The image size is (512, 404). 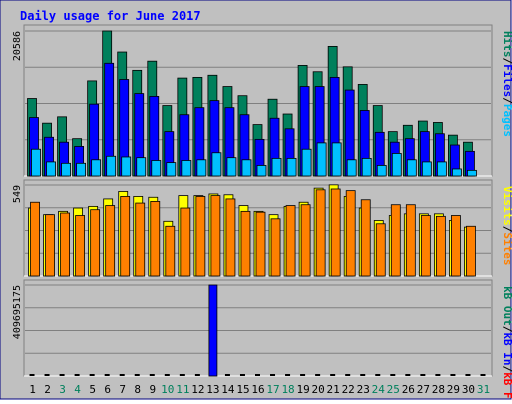 I want to click on x-tick-label: 6, so click(x=107, y=389).